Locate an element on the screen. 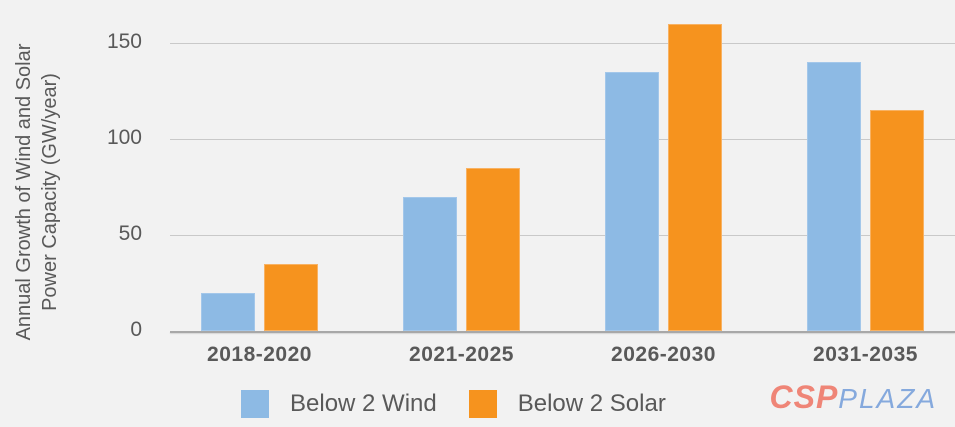 The image size is (955, 427). x-axis-line is located at coordinates (562, 332).